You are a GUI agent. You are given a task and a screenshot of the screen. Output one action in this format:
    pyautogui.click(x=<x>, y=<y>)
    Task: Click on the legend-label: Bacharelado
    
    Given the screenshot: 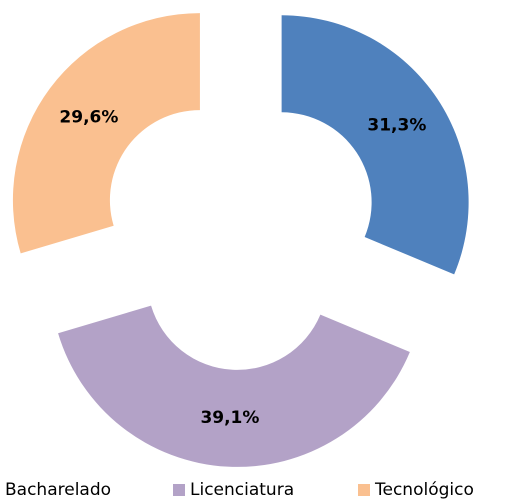 What is the action you would take?
    pyautogui.click(x=58, y=490)
    